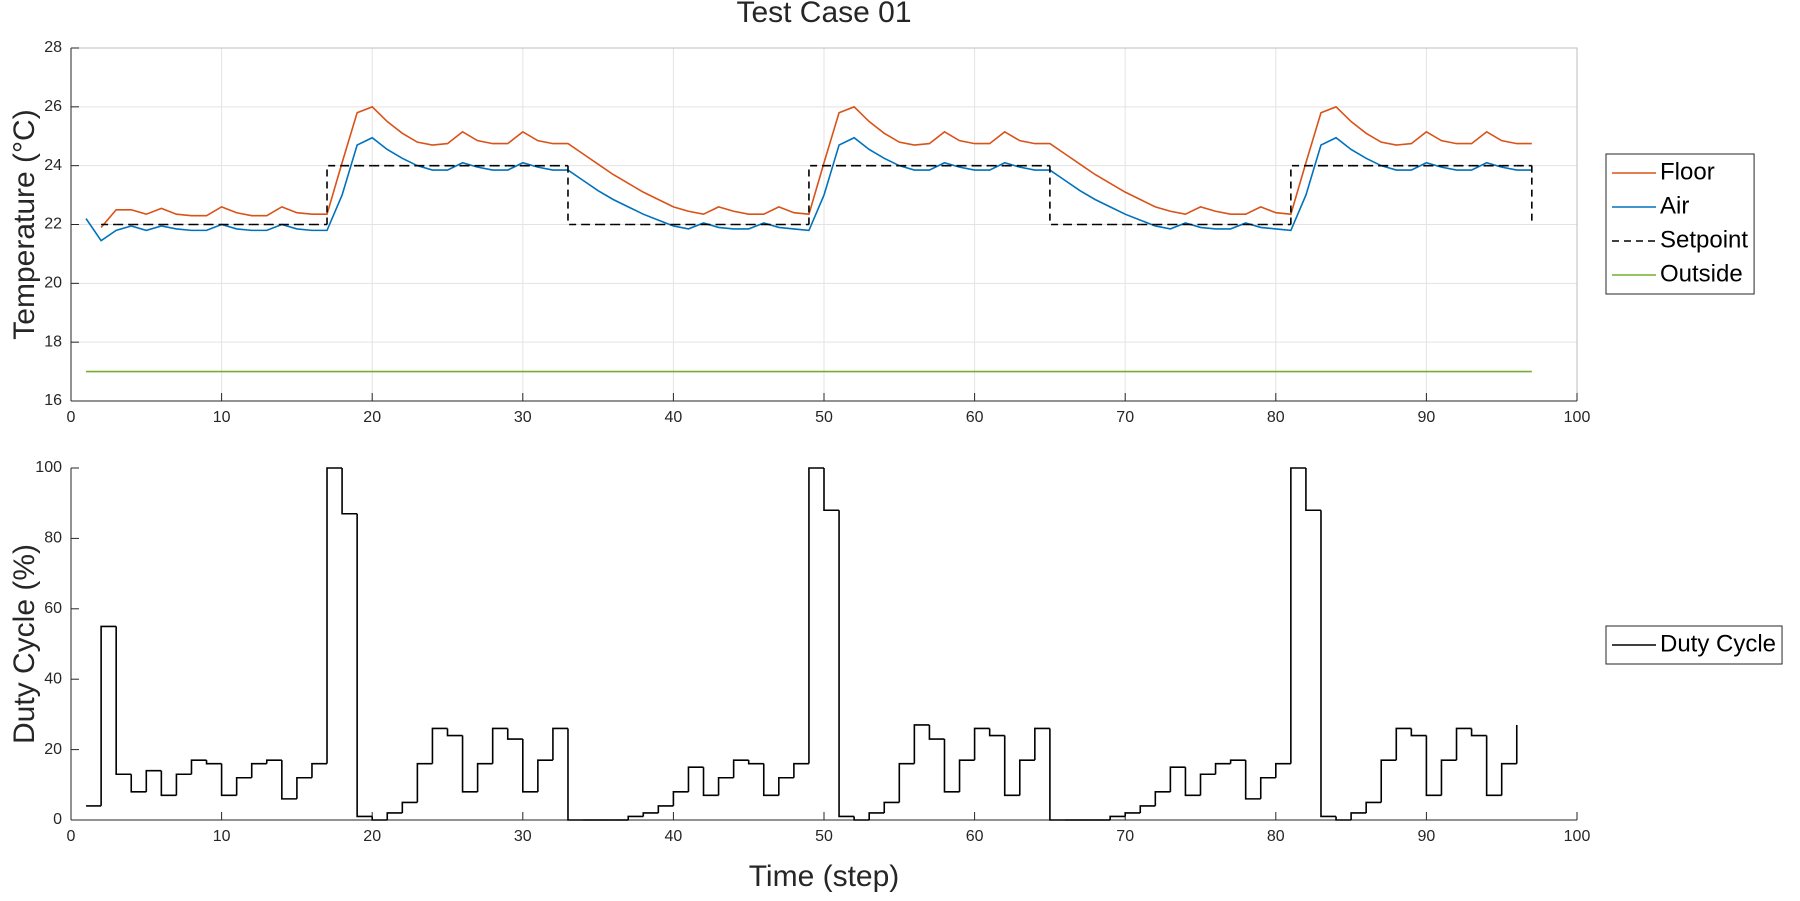 The width and height of the screenshot is (1800, 901). Describe the element at coordinates (24, 644) in the screenshot. I see `y-axis-label: Duty Cycle (%)` at that location.